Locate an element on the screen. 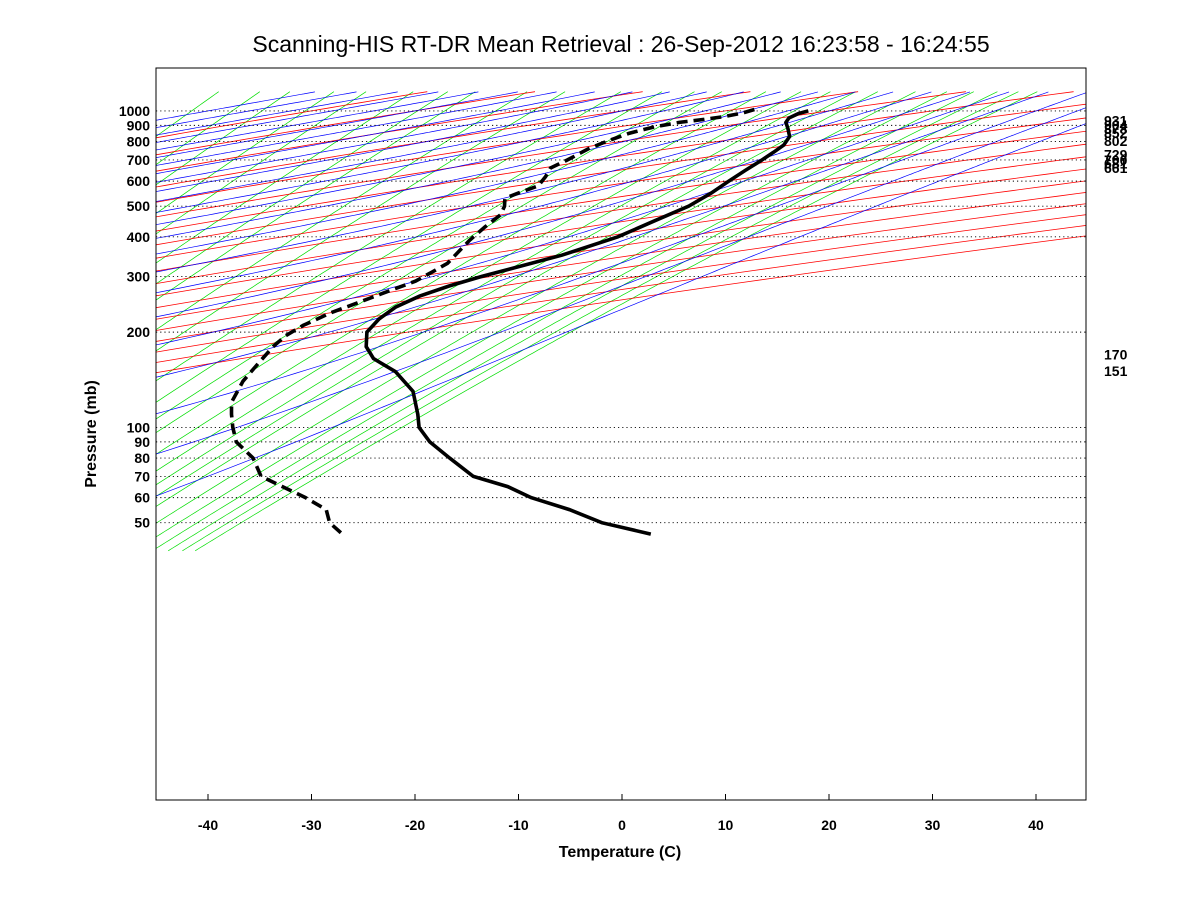 The image size is (1200, 900). x-tick-label: -30 is located at coordinates (311, 825).